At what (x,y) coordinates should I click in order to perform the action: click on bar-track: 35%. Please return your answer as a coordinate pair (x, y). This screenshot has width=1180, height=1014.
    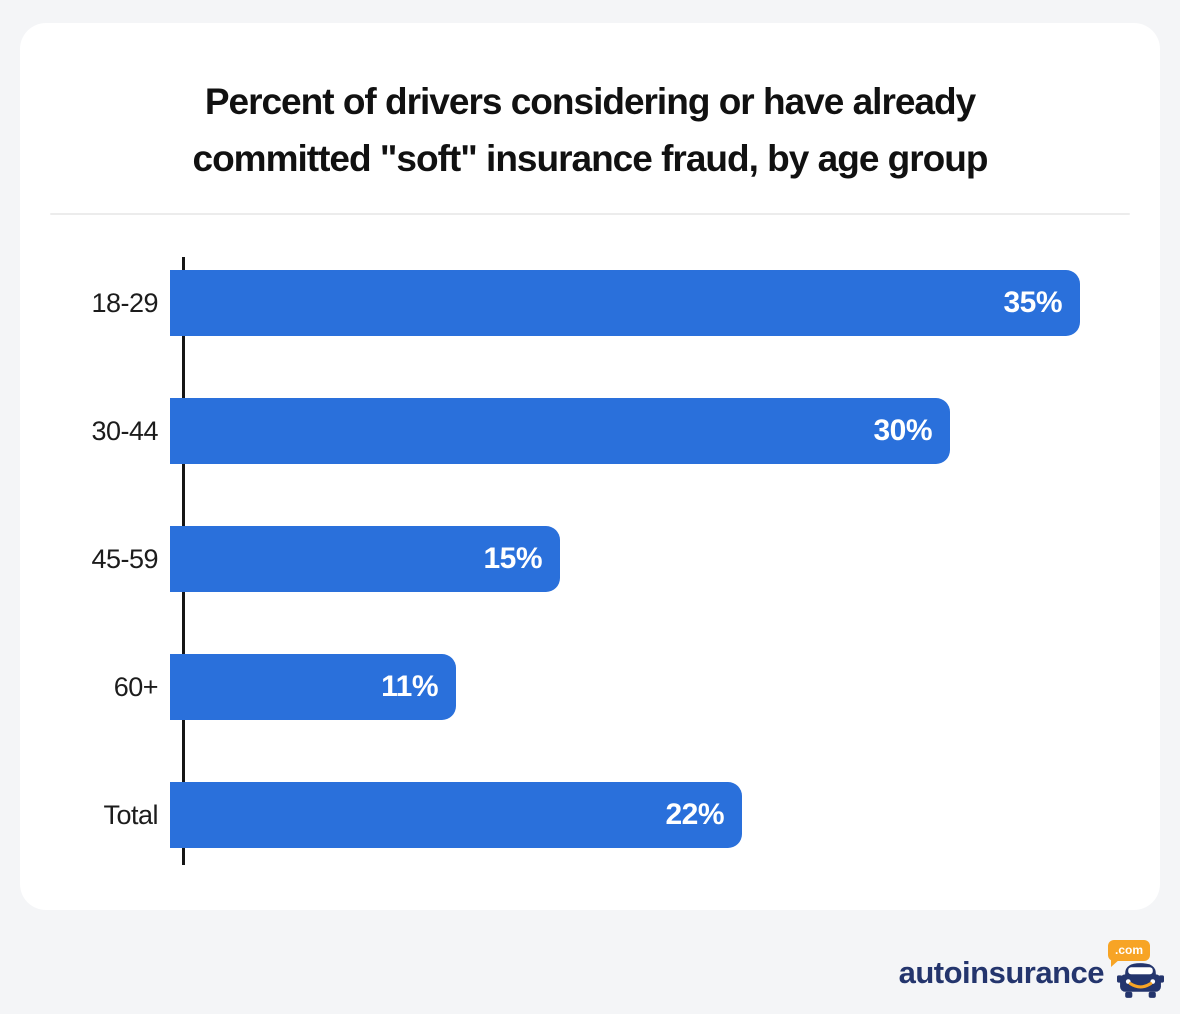
    Looking at the image, I should click on (625, 303).